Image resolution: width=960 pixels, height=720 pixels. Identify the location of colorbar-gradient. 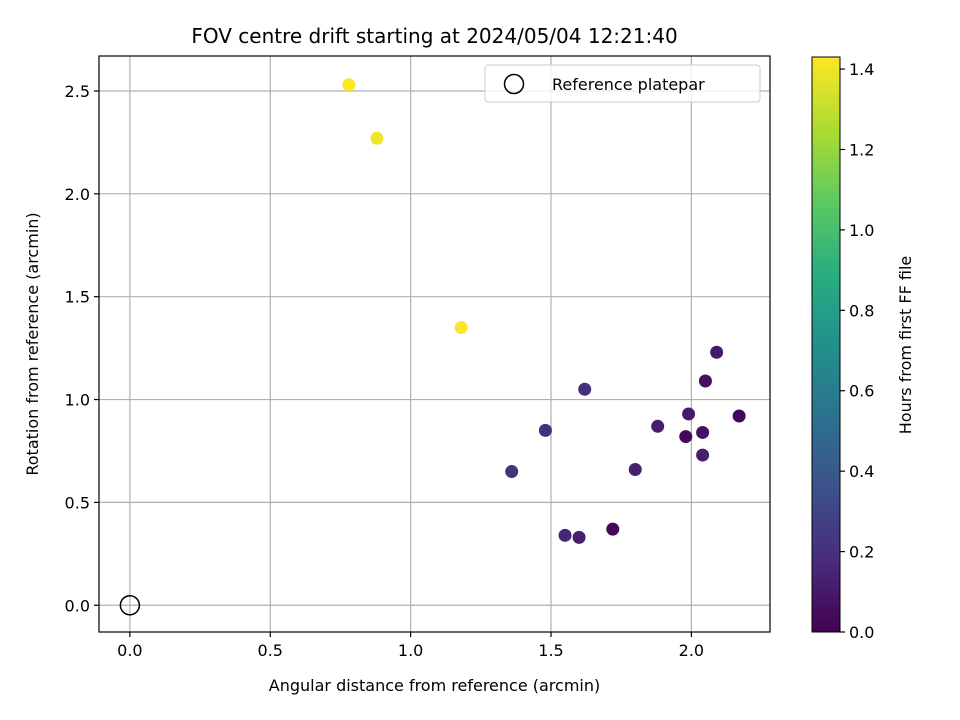
(826, 344).